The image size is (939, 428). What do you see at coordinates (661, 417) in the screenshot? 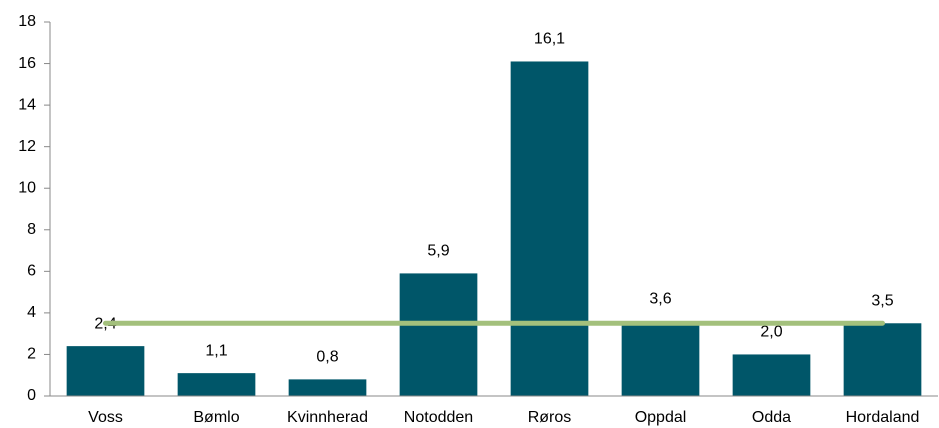
I see `x-tick-label: Oppdal` at bounding box center [661, 417].